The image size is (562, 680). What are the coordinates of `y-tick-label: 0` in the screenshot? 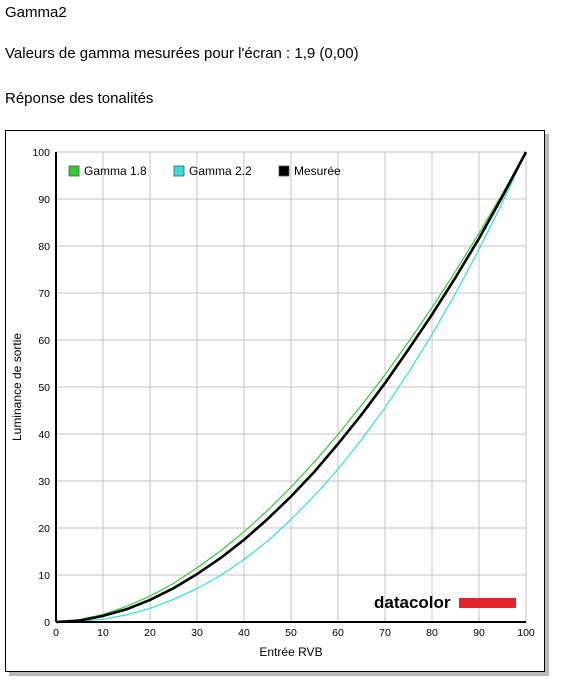 It's located at (47, 623).